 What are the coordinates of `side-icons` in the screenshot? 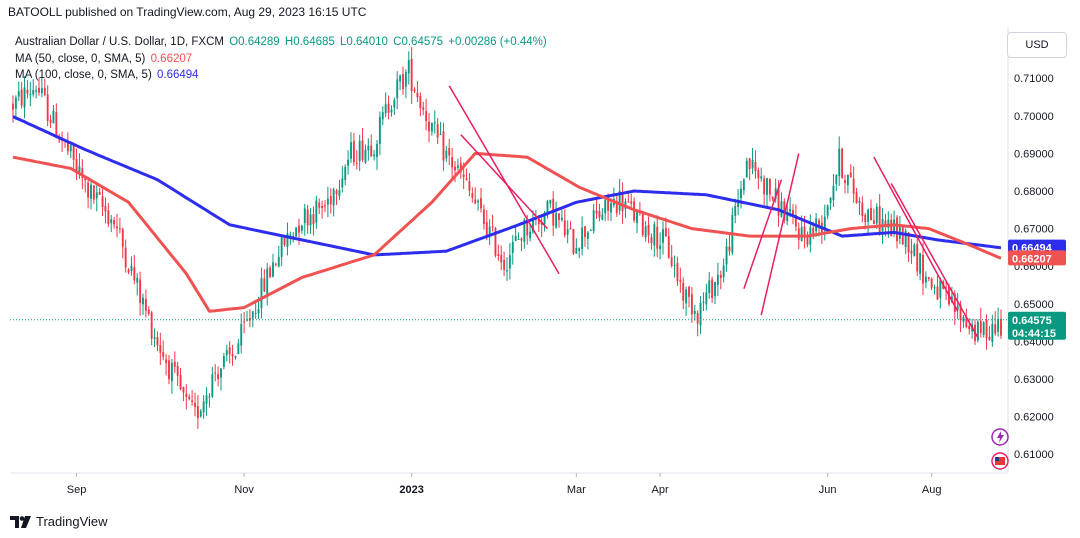 It's located at (1000, 449).